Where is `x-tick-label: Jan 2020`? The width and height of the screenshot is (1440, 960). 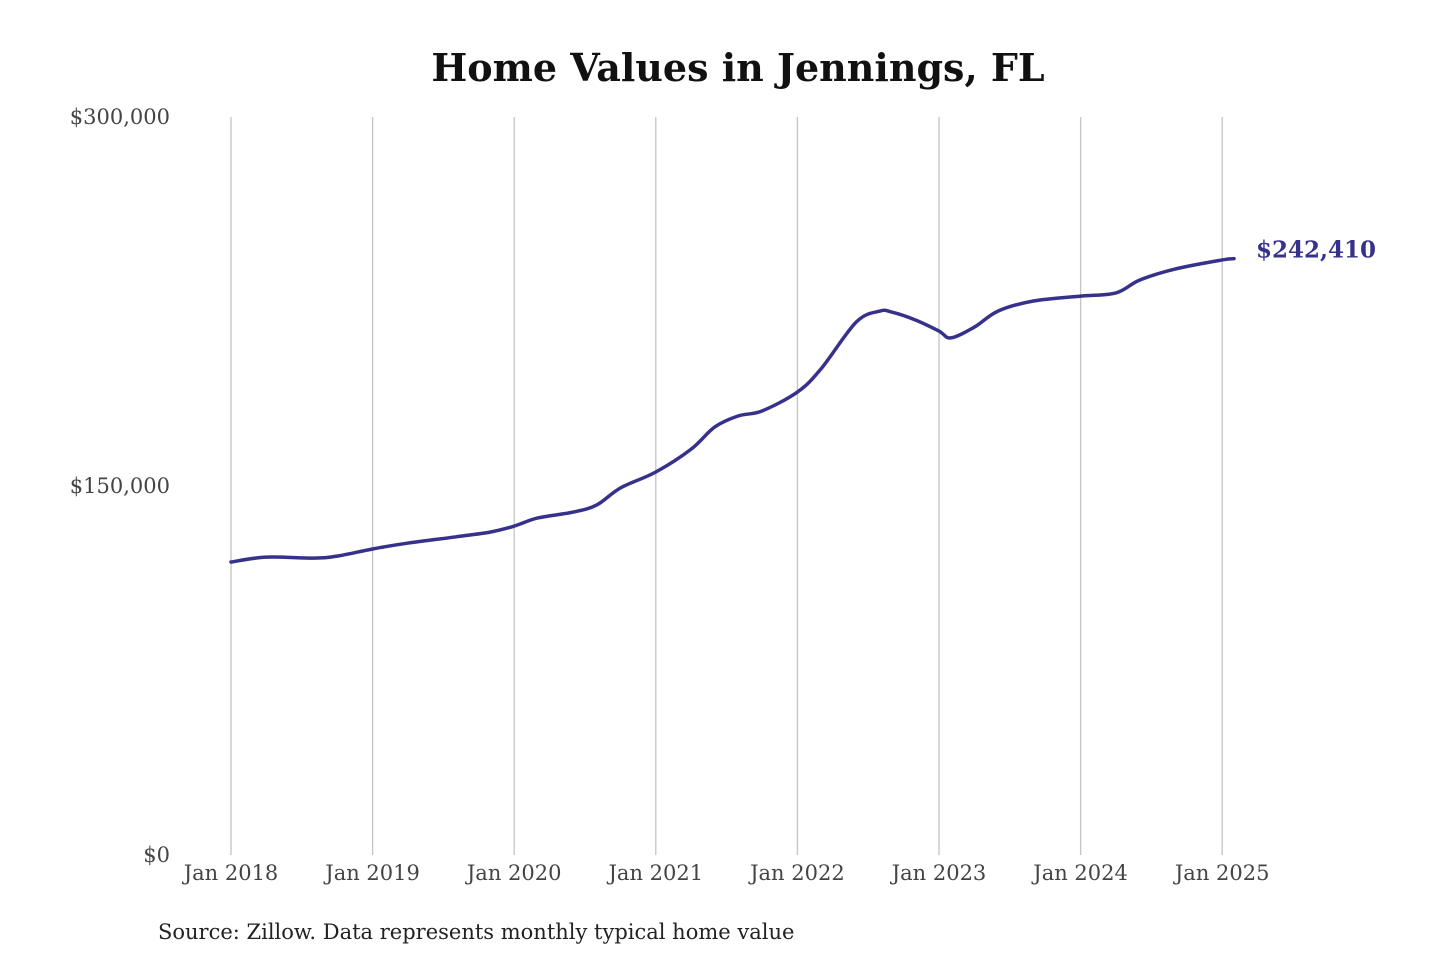
x-tick-label: Jan 2020 is located at coordinates (513, 873).